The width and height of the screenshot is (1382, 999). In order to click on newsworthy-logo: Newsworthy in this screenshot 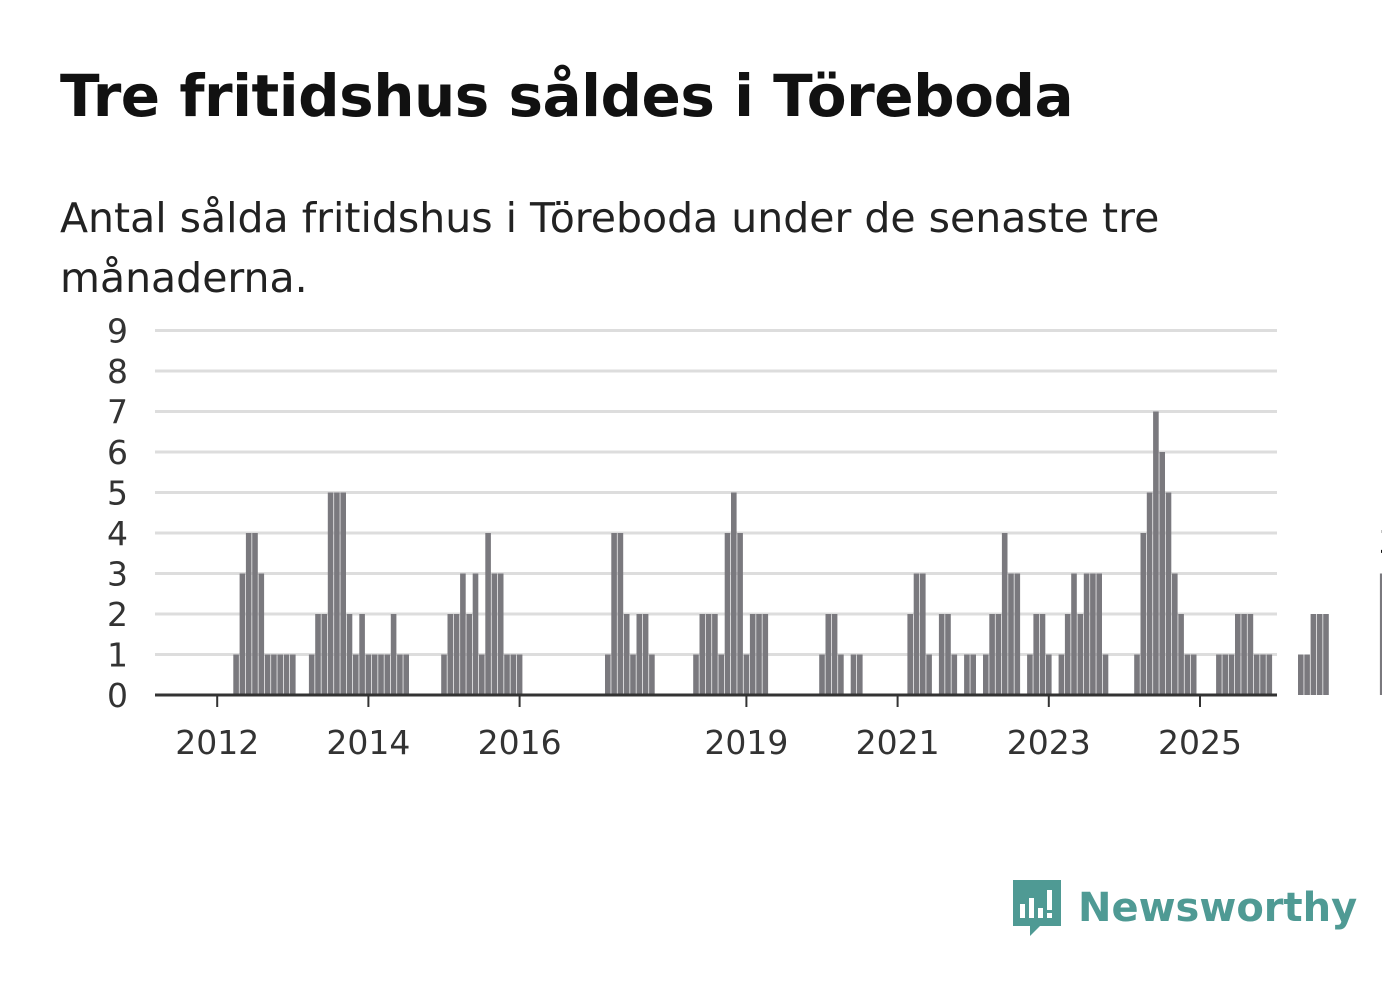, I will do `click(1183, 908)`.